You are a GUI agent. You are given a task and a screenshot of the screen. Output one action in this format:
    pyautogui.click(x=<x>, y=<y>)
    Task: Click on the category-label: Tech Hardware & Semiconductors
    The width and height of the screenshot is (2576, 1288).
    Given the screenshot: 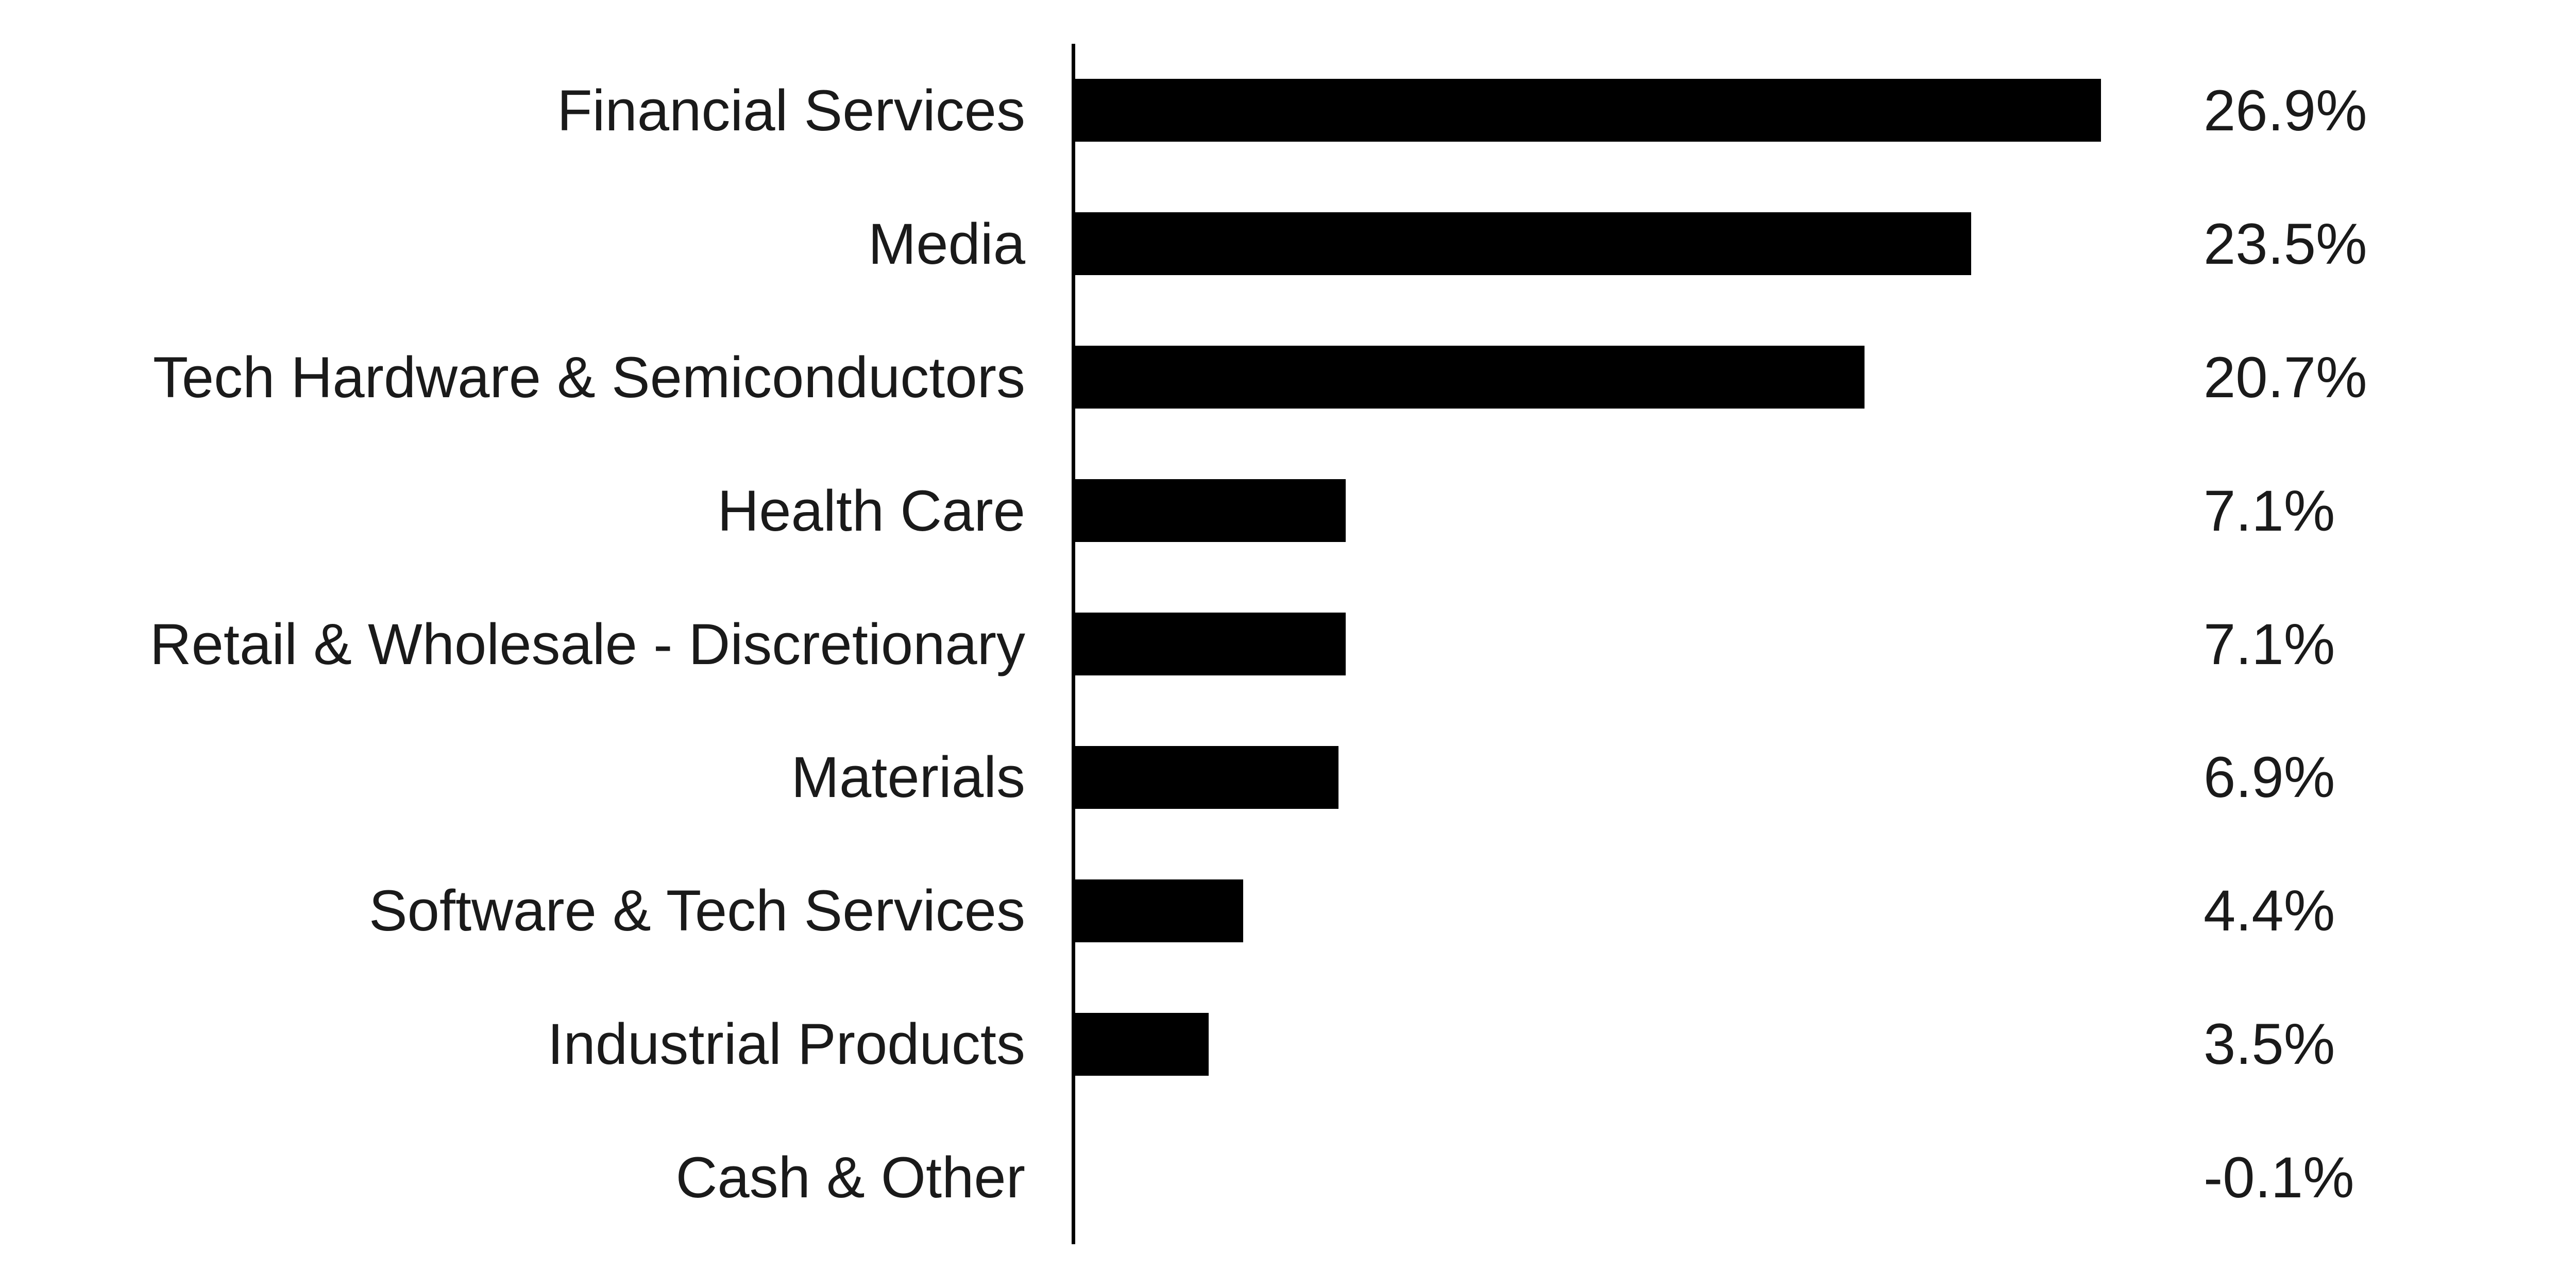 What is the action you would take?
    pyautogui.click(x=588, y=377)
    